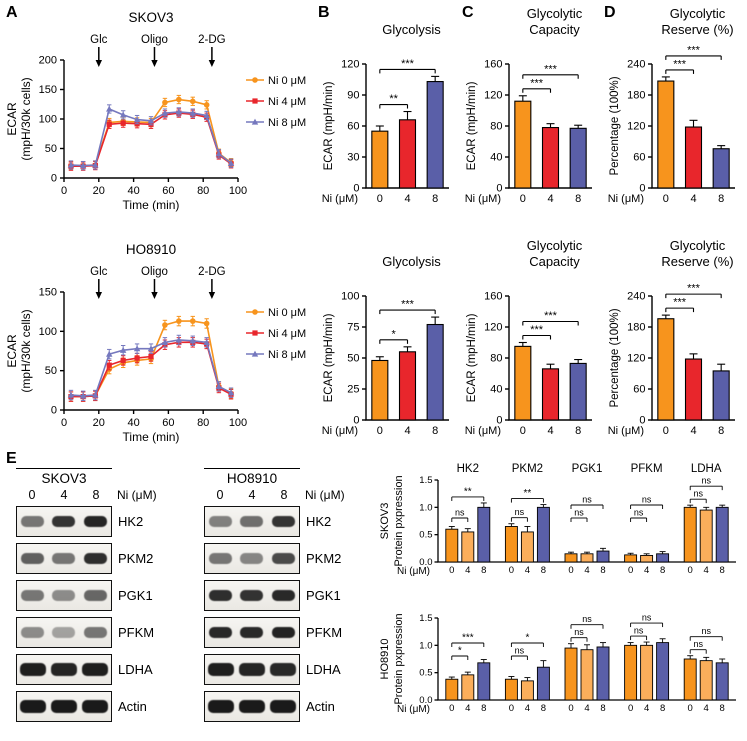 Image resolution: width=747 pixels, height=741 pixels. Describe the element at coordinates (252, 477) in the screenshot. I see `blot-cell-line-label: HO8910` at that location.